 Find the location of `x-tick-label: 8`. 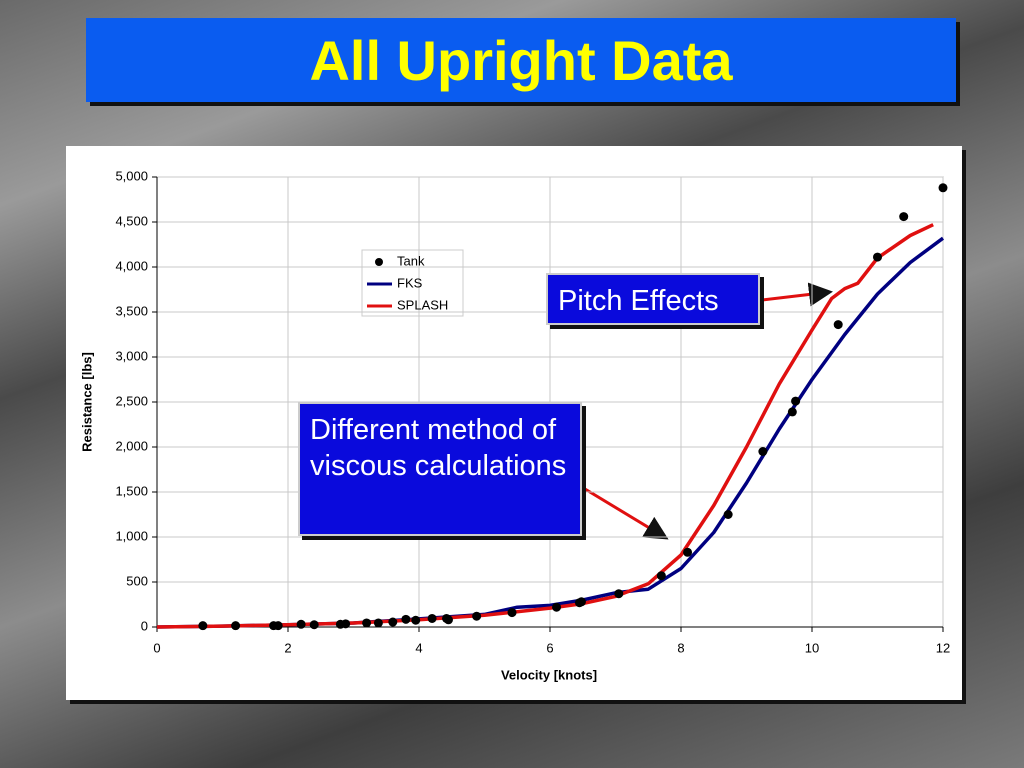

x-tick-label: 8 is located at coordinates (680, 647).